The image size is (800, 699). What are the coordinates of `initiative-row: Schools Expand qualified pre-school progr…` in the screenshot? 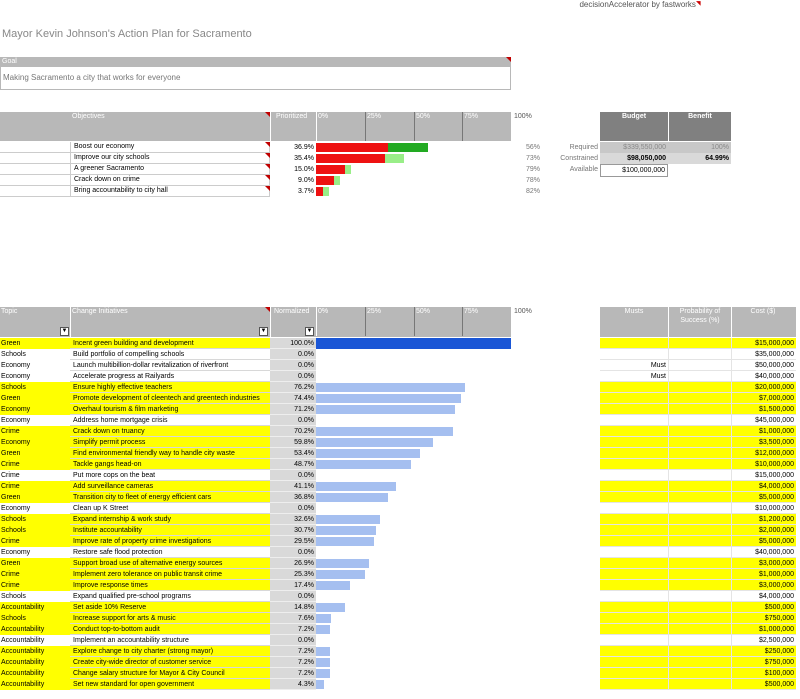 It's located at (398, 596).